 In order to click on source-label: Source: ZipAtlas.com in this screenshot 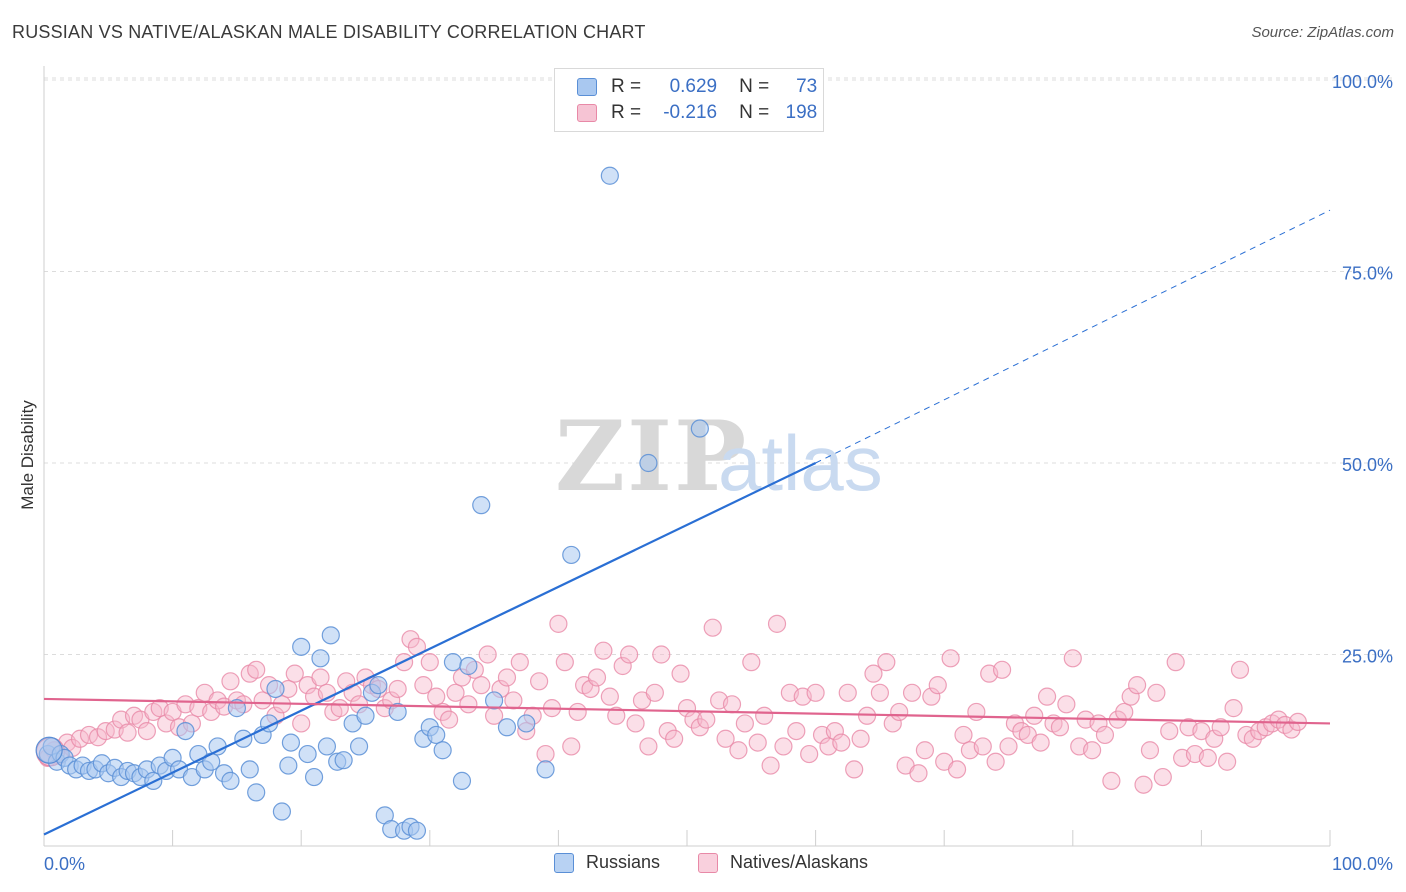, I will do `click(1322, 32)`.